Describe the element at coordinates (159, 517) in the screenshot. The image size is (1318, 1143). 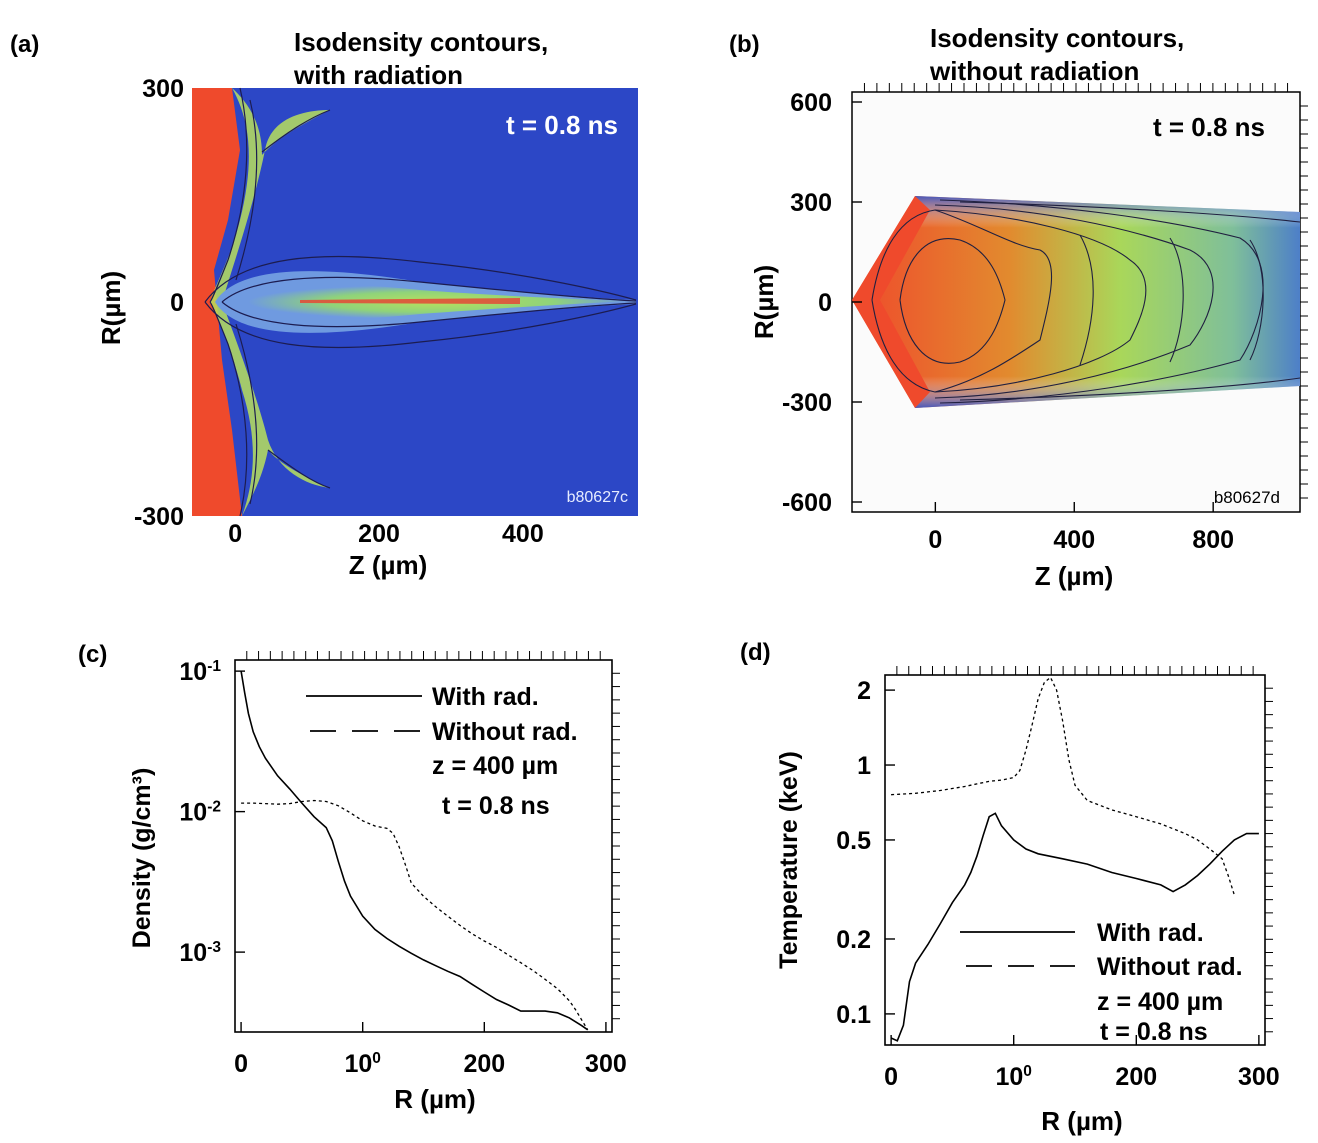
I see `panel-a-ytick-label: -300` at that location.